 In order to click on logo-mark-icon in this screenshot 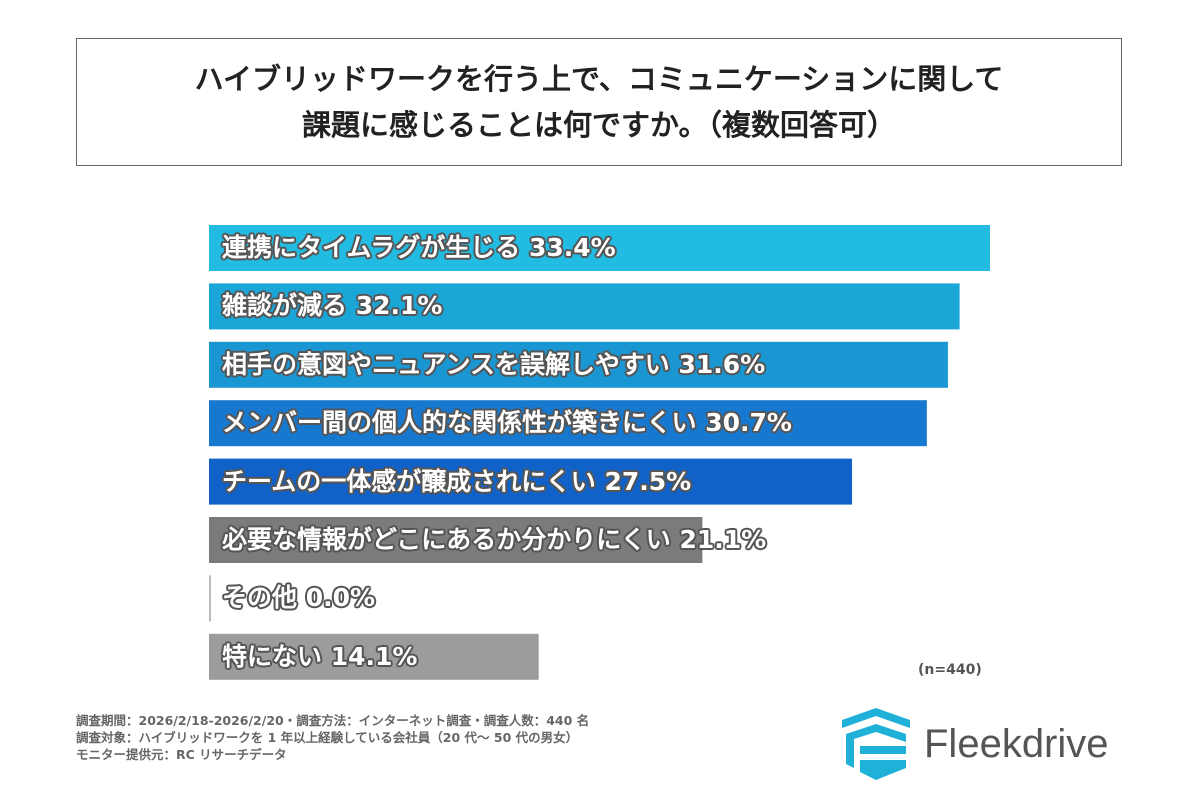, I will do `click(876, 744)`.